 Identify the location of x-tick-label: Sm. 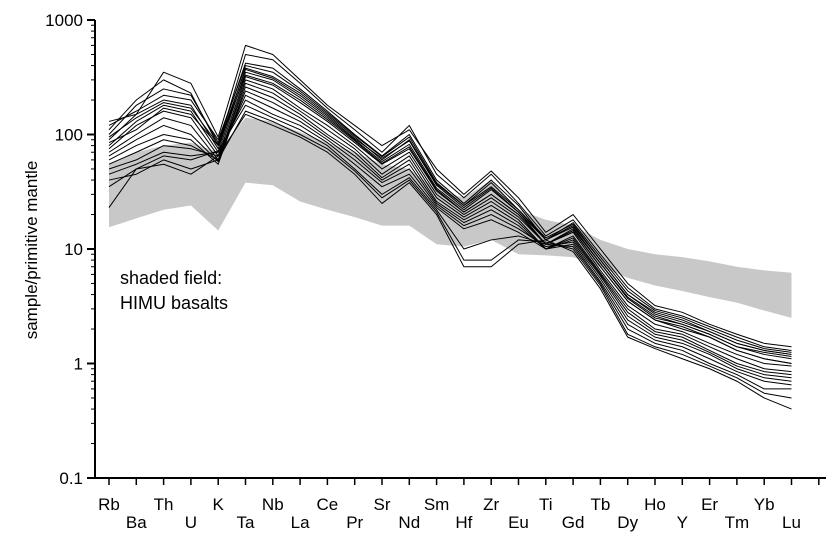
(437, 504).